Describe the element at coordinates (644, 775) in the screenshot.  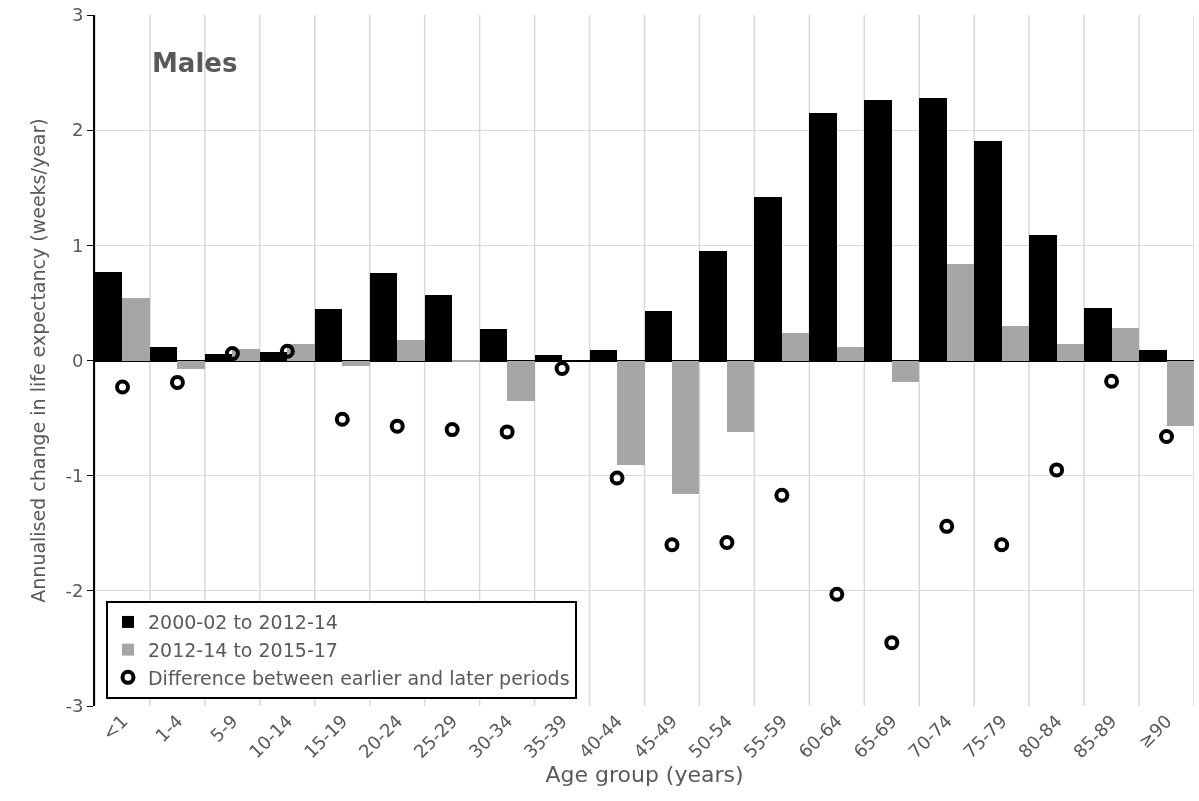
I see `x-axis-title: Age group (years)` at that location.